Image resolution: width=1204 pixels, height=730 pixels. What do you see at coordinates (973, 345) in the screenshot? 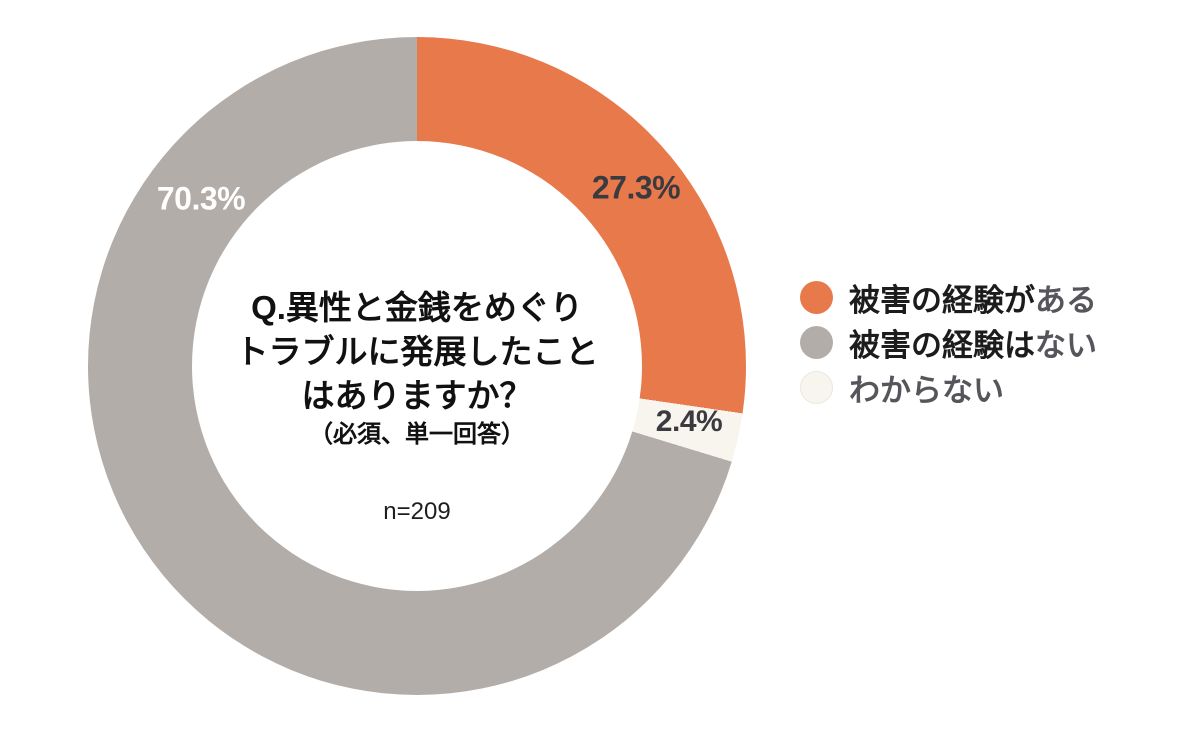
I see `legend-label-not-experienced: 被害の経験はない` at bounding box center [973, 345].